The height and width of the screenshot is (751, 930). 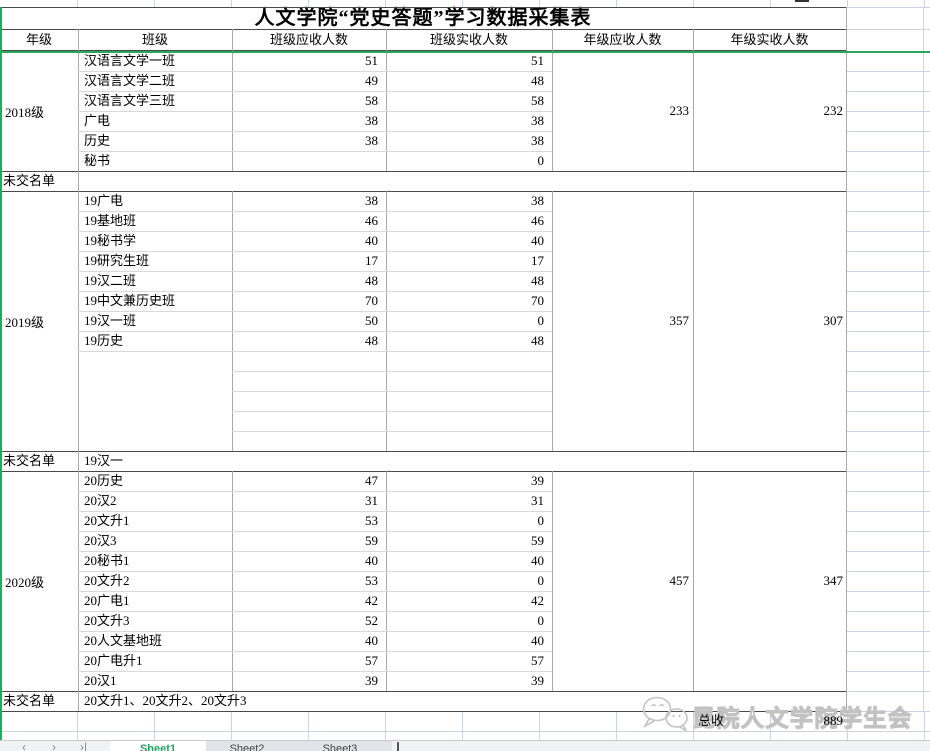 What do you see at coordinates (110, 240) in the screenshot?
I see `cell-class-name: 19秘书学` at bounding box center [110, 240].